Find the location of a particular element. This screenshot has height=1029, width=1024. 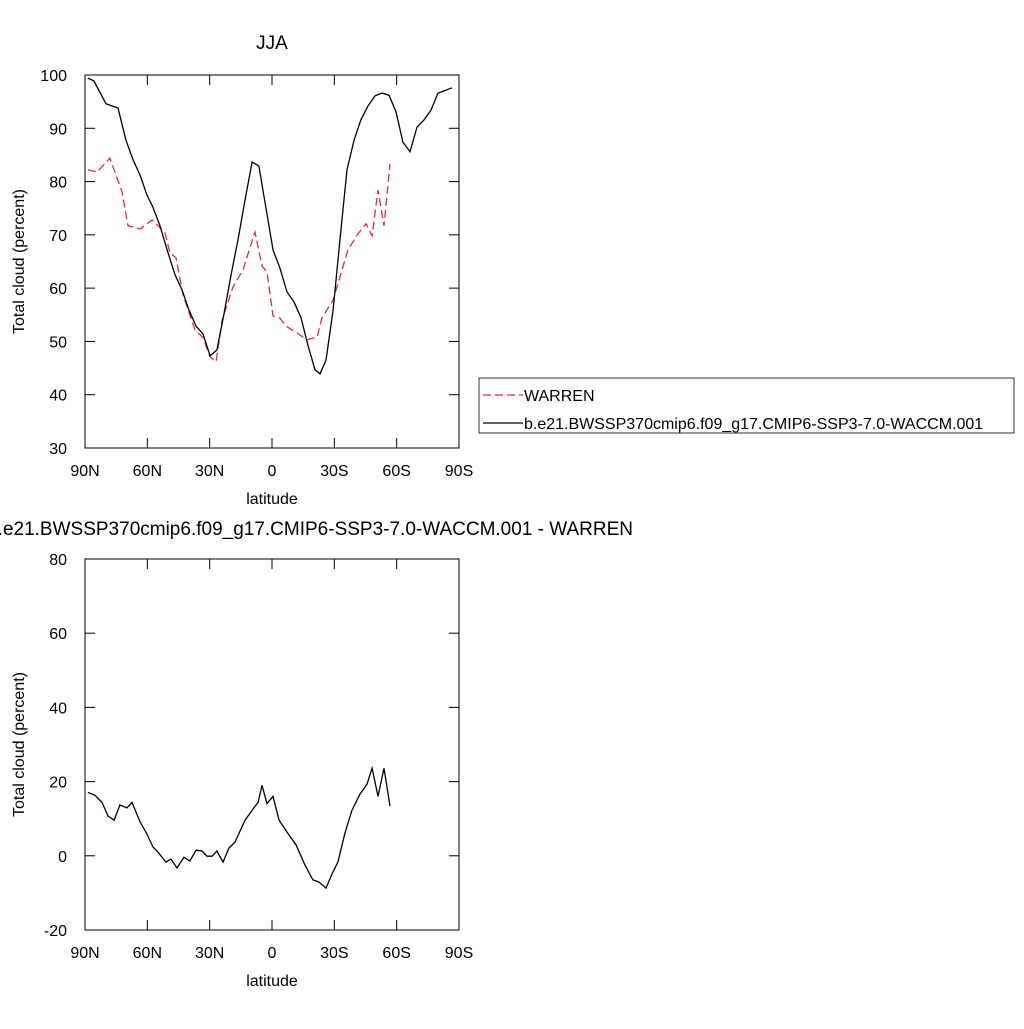

legend-label: WARREN is located at coordinates (559, 396).